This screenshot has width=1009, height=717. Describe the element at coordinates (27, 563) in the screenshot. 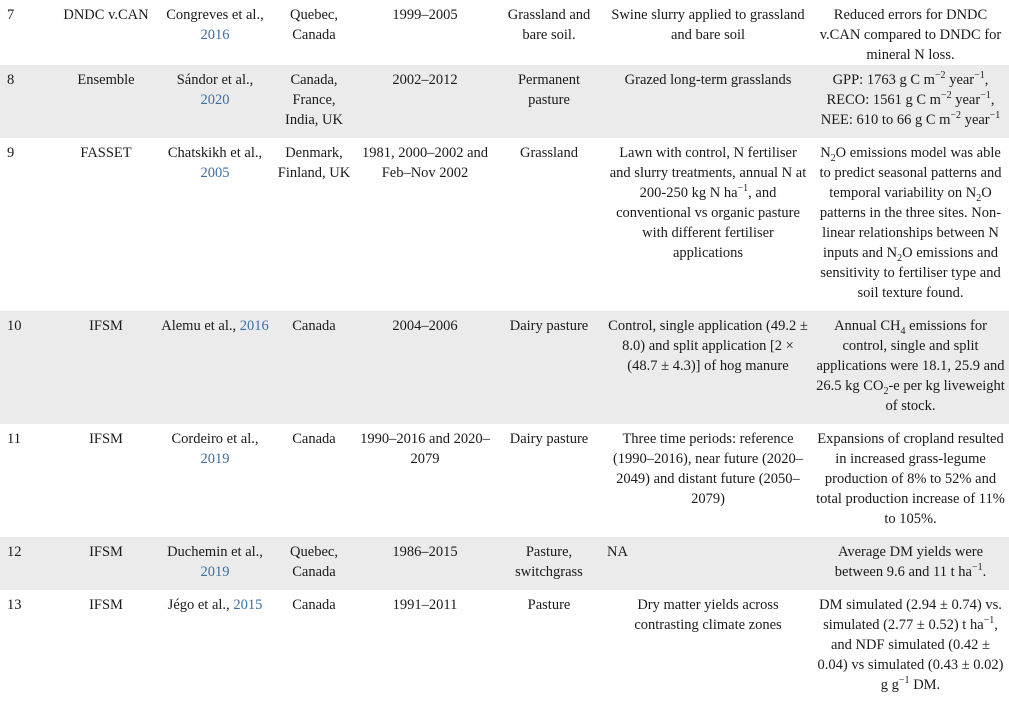

I see `row-number: 12` at that location.